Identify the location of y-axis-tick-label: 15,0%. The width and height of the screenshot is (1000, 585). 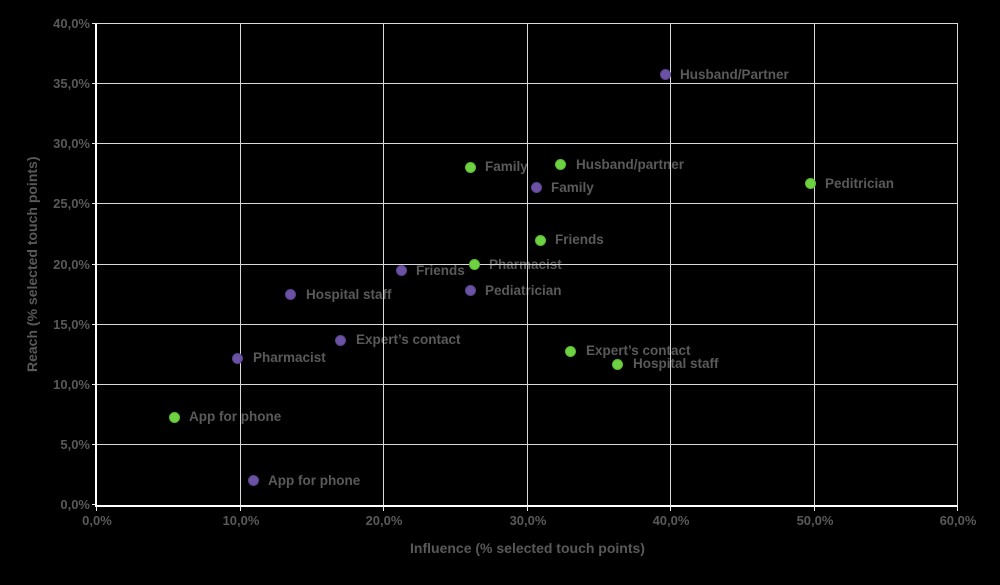
(71, 324).